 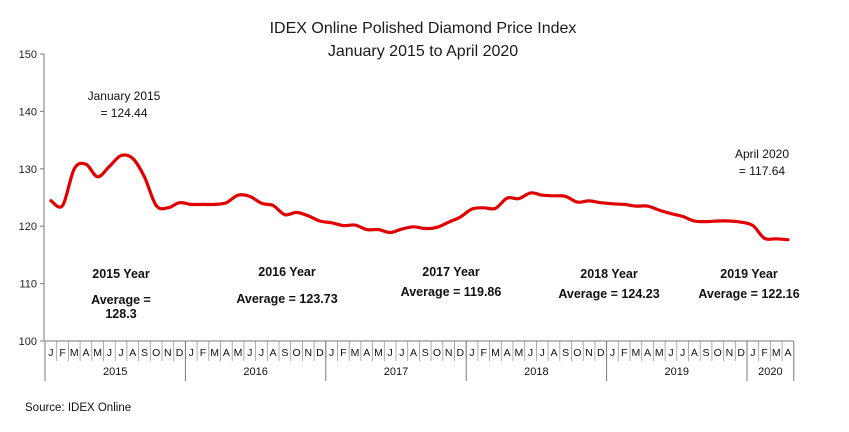 What do you see at coordinates (423, 28) in the screenshot?
I see `chart-title: IDEX Online Polished Diamond Price Index` at bounding box center [423, 28].